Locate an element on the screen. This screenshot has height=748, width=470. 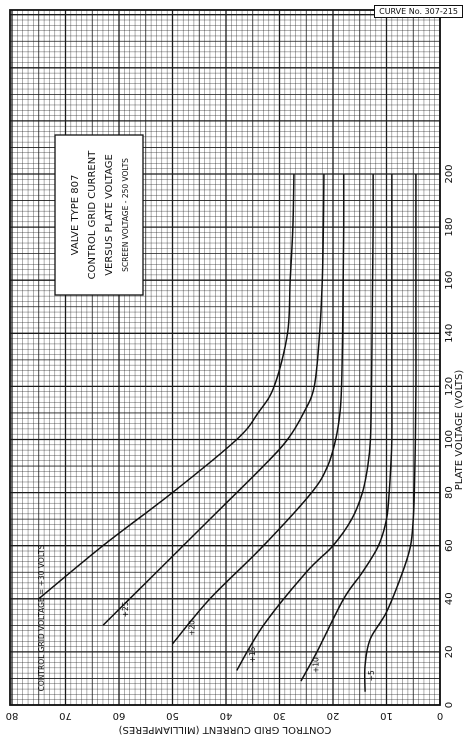
title-line-1: VALVE TYPE 807 is located at coordinates (75, 215).